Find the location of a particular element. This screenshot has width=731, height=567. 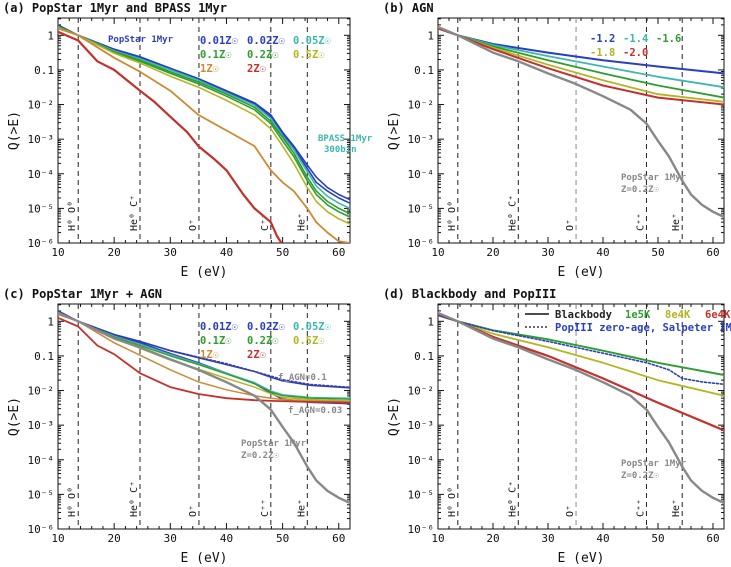

legend-entry: 0.1Z☉ is located at coordinates (216, 55).